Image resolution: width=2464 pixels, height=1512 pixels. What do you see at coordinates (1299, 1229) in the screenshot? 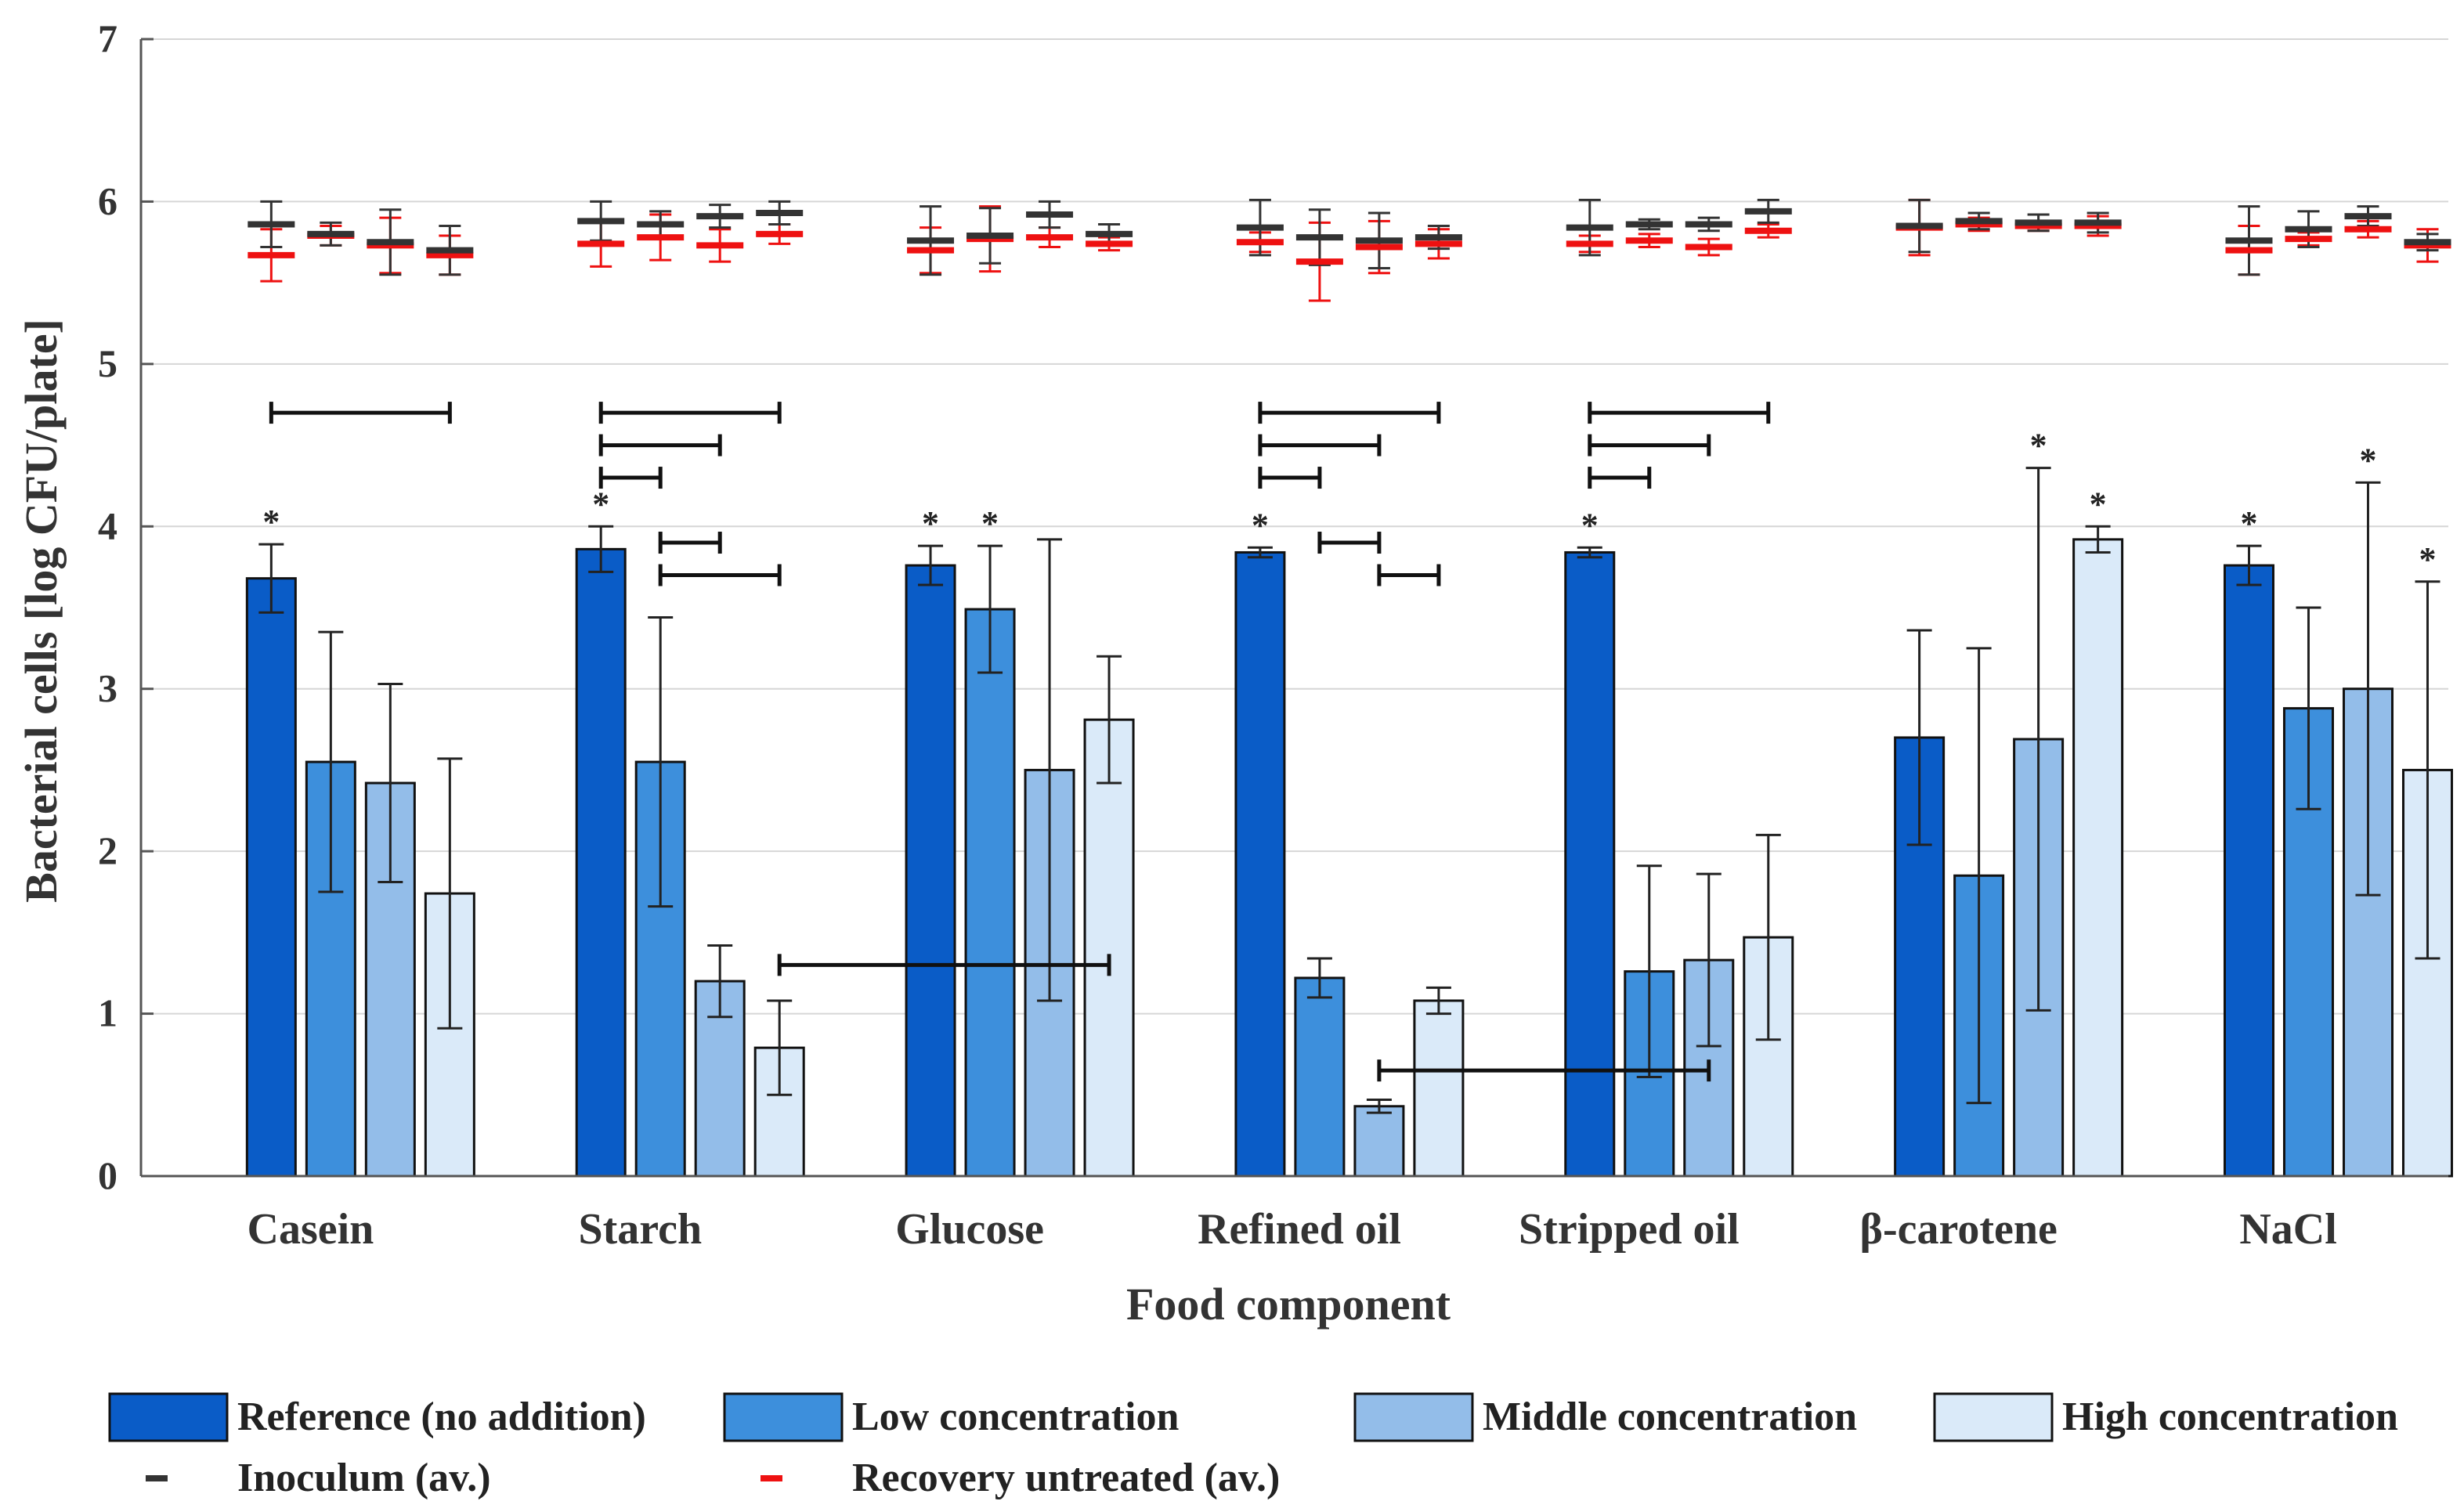
I see `x-tick-label: Refined oil` at bounding box center [1299, 1229].